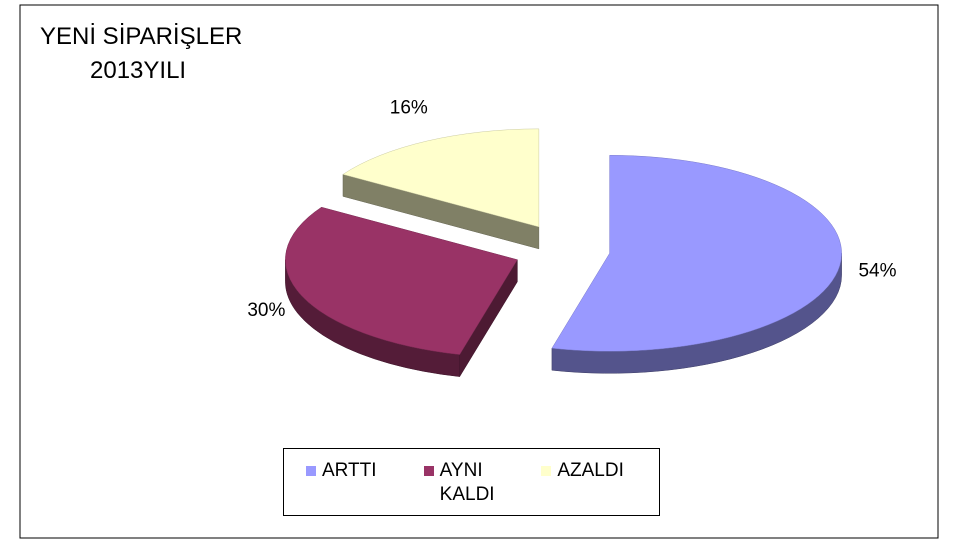  What do you see at coordinates (409, 108) in the screenshot?
I see `data-label: 16%` at bounding box center [409, 108].